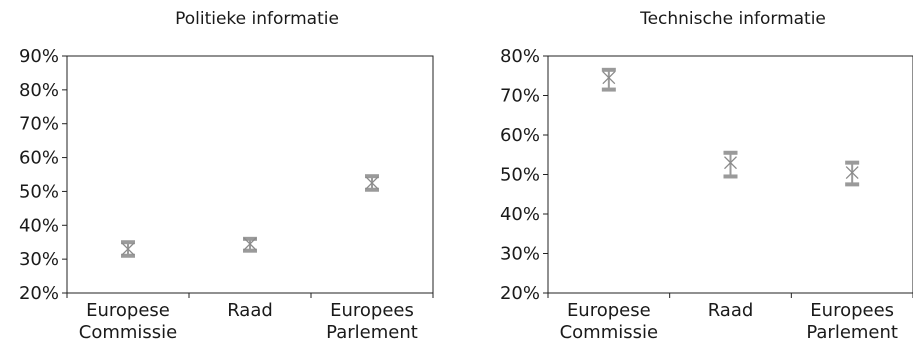  I want to click on chart-title: Politieke informatie, so click(257, 19).